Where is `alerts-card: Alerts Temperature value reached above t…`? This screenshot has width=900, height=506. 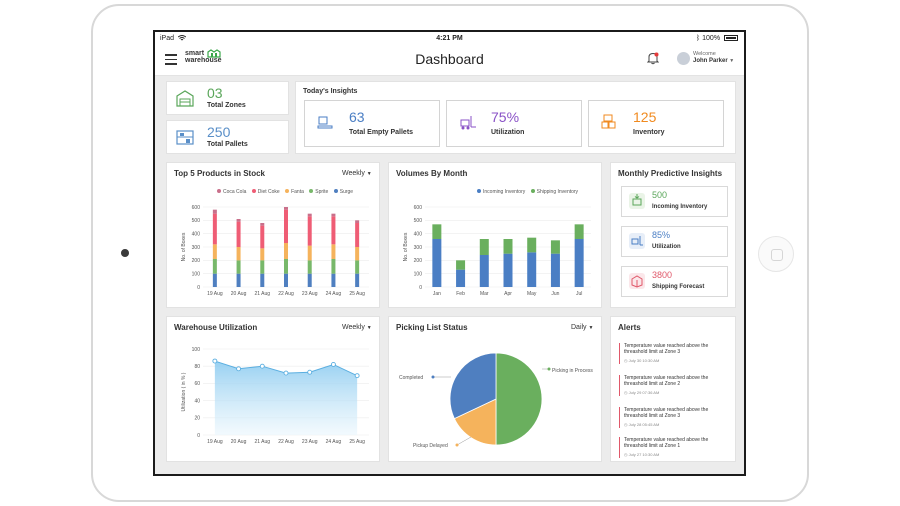
alerts-card: Alerts Temperature value reached above t… is located at coordinates (673, 389).